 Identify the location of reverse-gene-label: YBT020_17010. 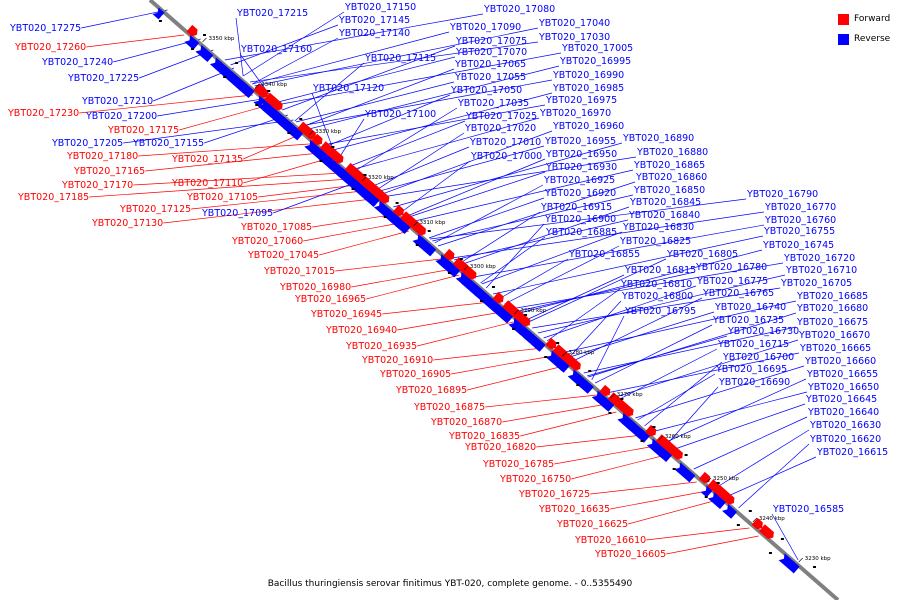
(505, 142).